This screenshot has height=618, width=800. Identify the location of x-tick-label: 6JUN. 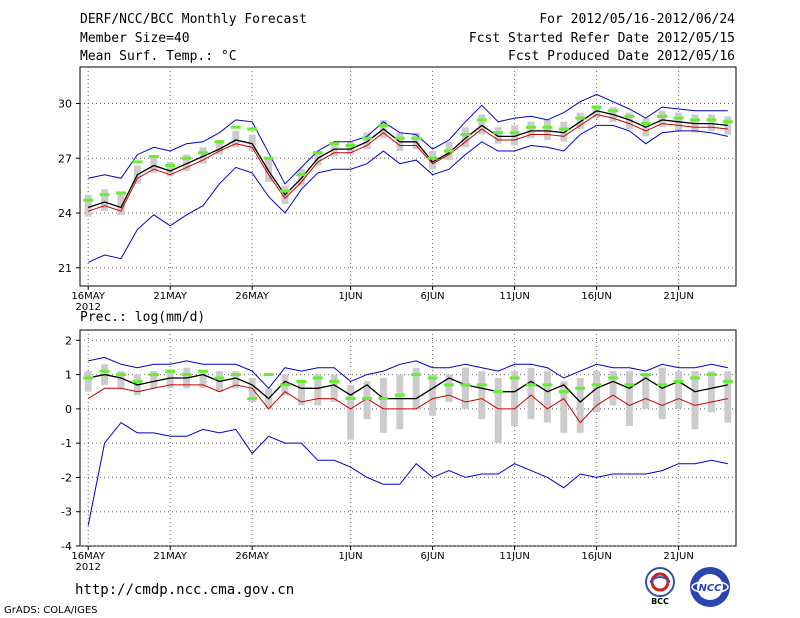
(433, 556).